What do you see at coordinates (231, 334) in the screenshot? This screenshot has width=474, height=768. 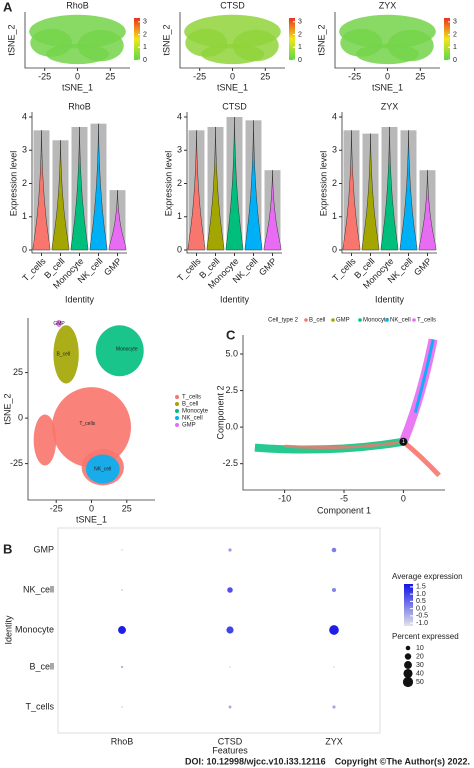 I see `panel-label: C` at bounding box center [231, 334].